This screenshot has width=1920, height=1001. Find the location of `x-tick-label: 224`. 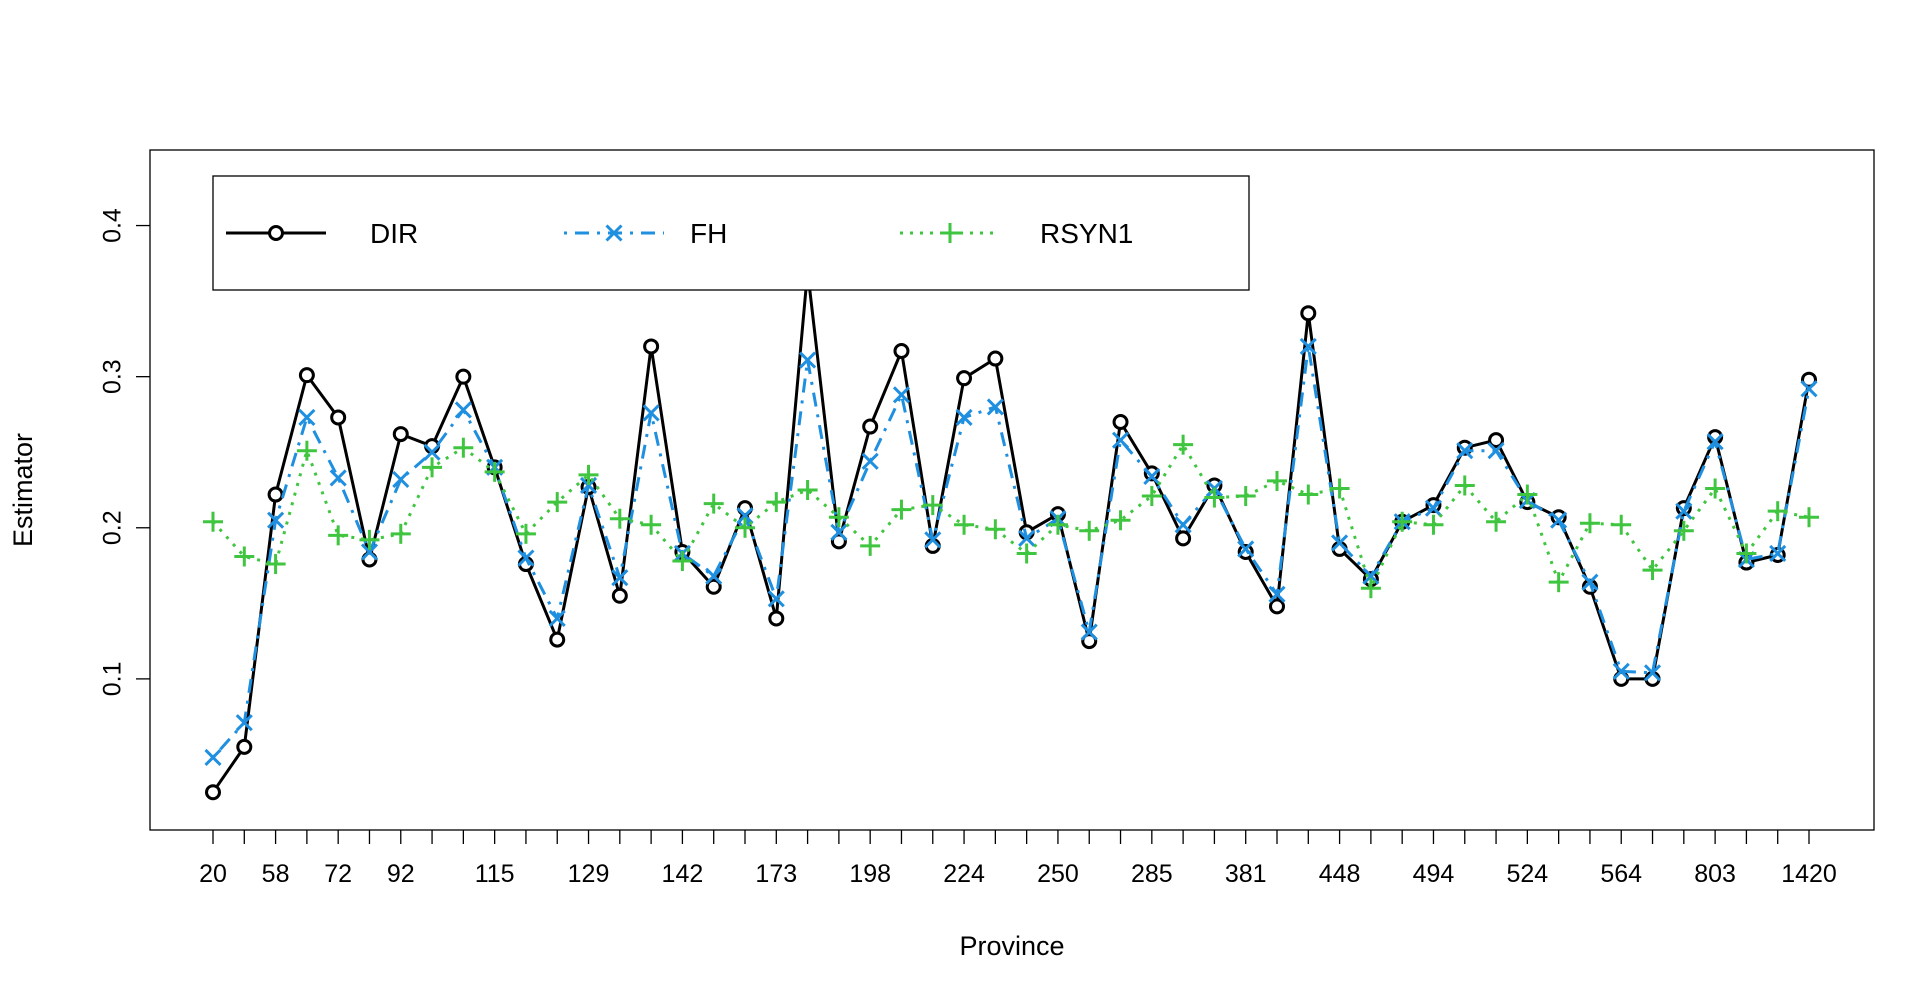

x-tick-label: 224 is located at coordinates (964, 874).